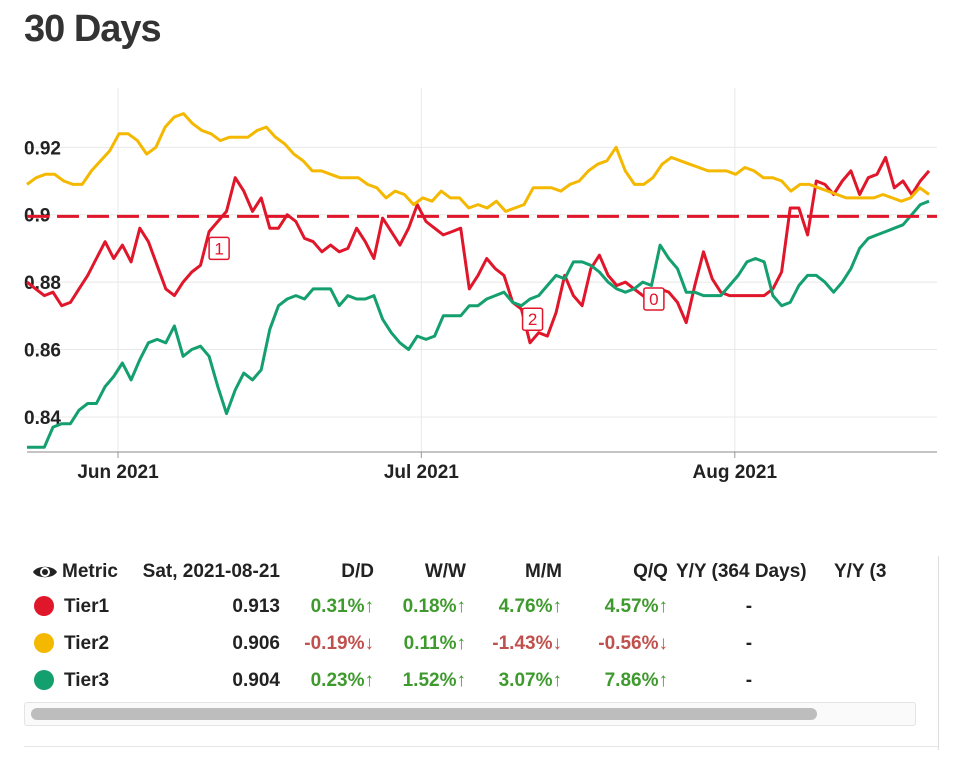  I want to click on table-row: Tier1 0.913 0.31%↑ 0.18%↑ 4.76%↑ 4.57%↑ -, so click(465, 606).